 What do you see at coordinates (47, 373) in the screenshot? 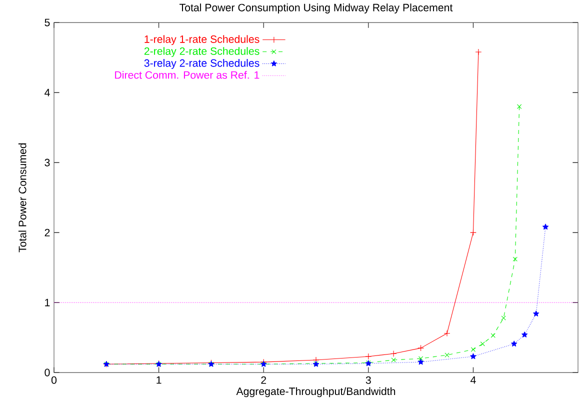
I see `y-tick-label: 0` at bounding box center [47, 373].